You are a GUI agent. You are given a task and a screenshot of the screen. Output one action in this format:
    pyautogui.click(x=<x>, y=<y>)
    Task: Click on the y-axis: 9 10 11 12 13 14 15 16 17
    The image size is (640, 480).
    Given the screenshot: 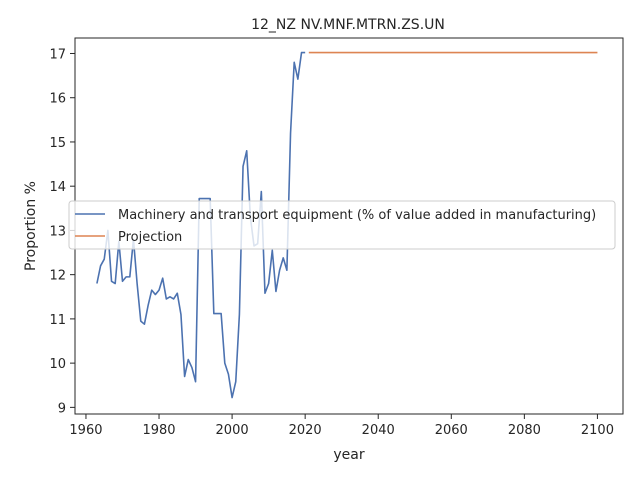 What is the action you would take?
    pyautogui.click(x=62, y=231)
    